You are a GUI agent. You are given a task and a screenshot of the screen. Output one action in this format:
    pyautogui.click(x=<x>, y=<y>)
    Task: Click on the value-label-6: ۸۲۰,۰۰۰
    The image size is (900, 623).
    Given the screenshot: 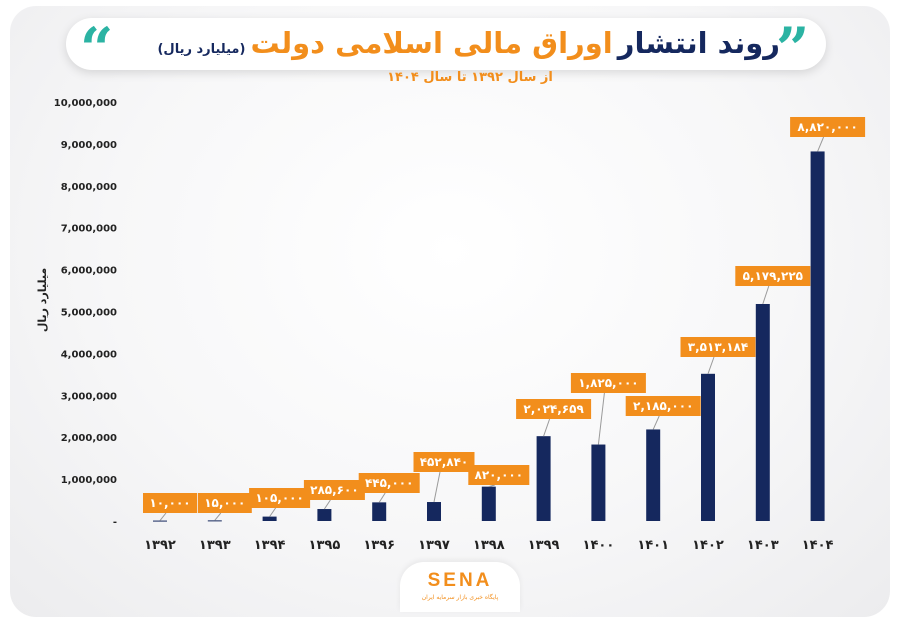 What is the action you would take?
    pyautogui.click(x=499, y=475)
    